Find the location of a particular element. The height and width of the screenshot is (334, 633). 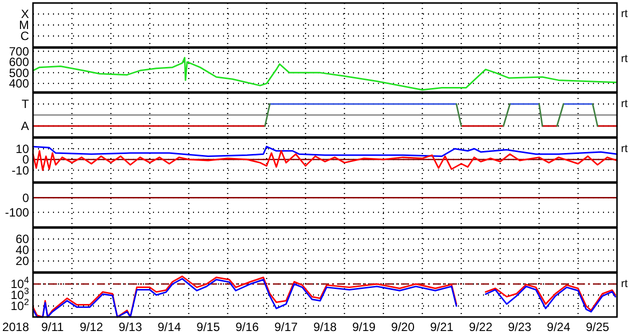

x-tick-label: 9/24 is located at coordinates (558, 327).